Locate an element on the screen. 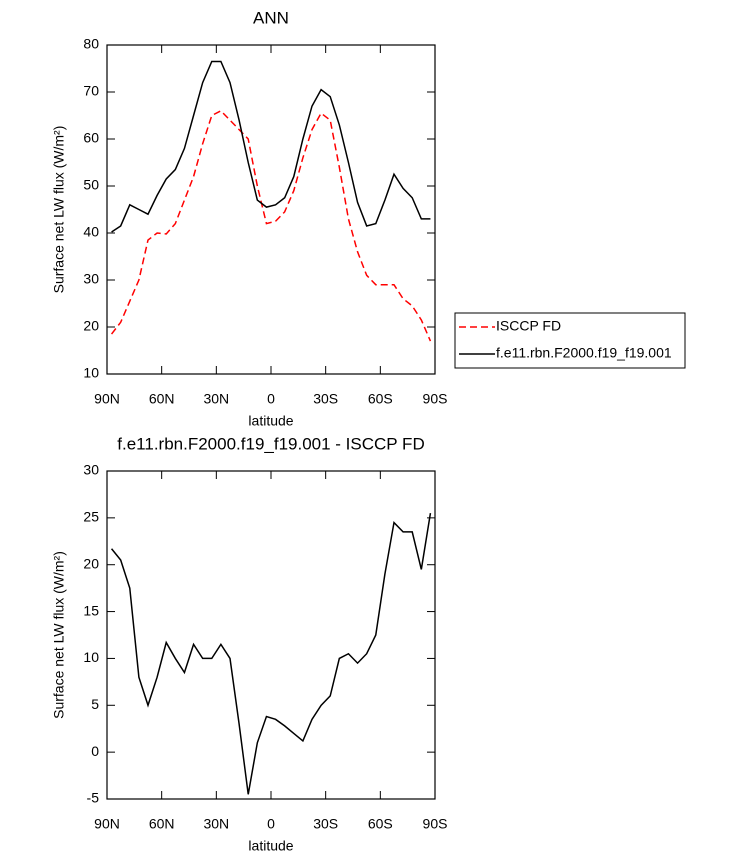 Image resolution: width=733 pixels, height=862 pixels. y-tick-label: 80 is located at coordinates (91, 44).